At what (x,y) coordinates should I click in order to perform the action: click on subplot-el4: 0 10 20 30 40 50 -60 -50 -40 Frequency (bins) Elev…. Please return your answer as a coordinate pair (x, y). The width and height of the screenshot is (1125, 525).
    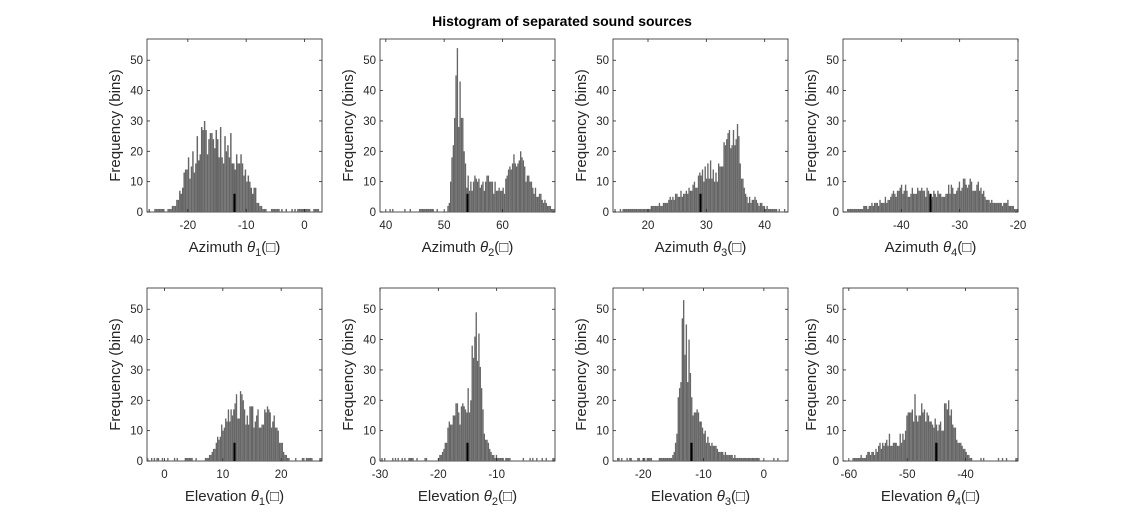
    Looking at the image, I should click on (911, 397).